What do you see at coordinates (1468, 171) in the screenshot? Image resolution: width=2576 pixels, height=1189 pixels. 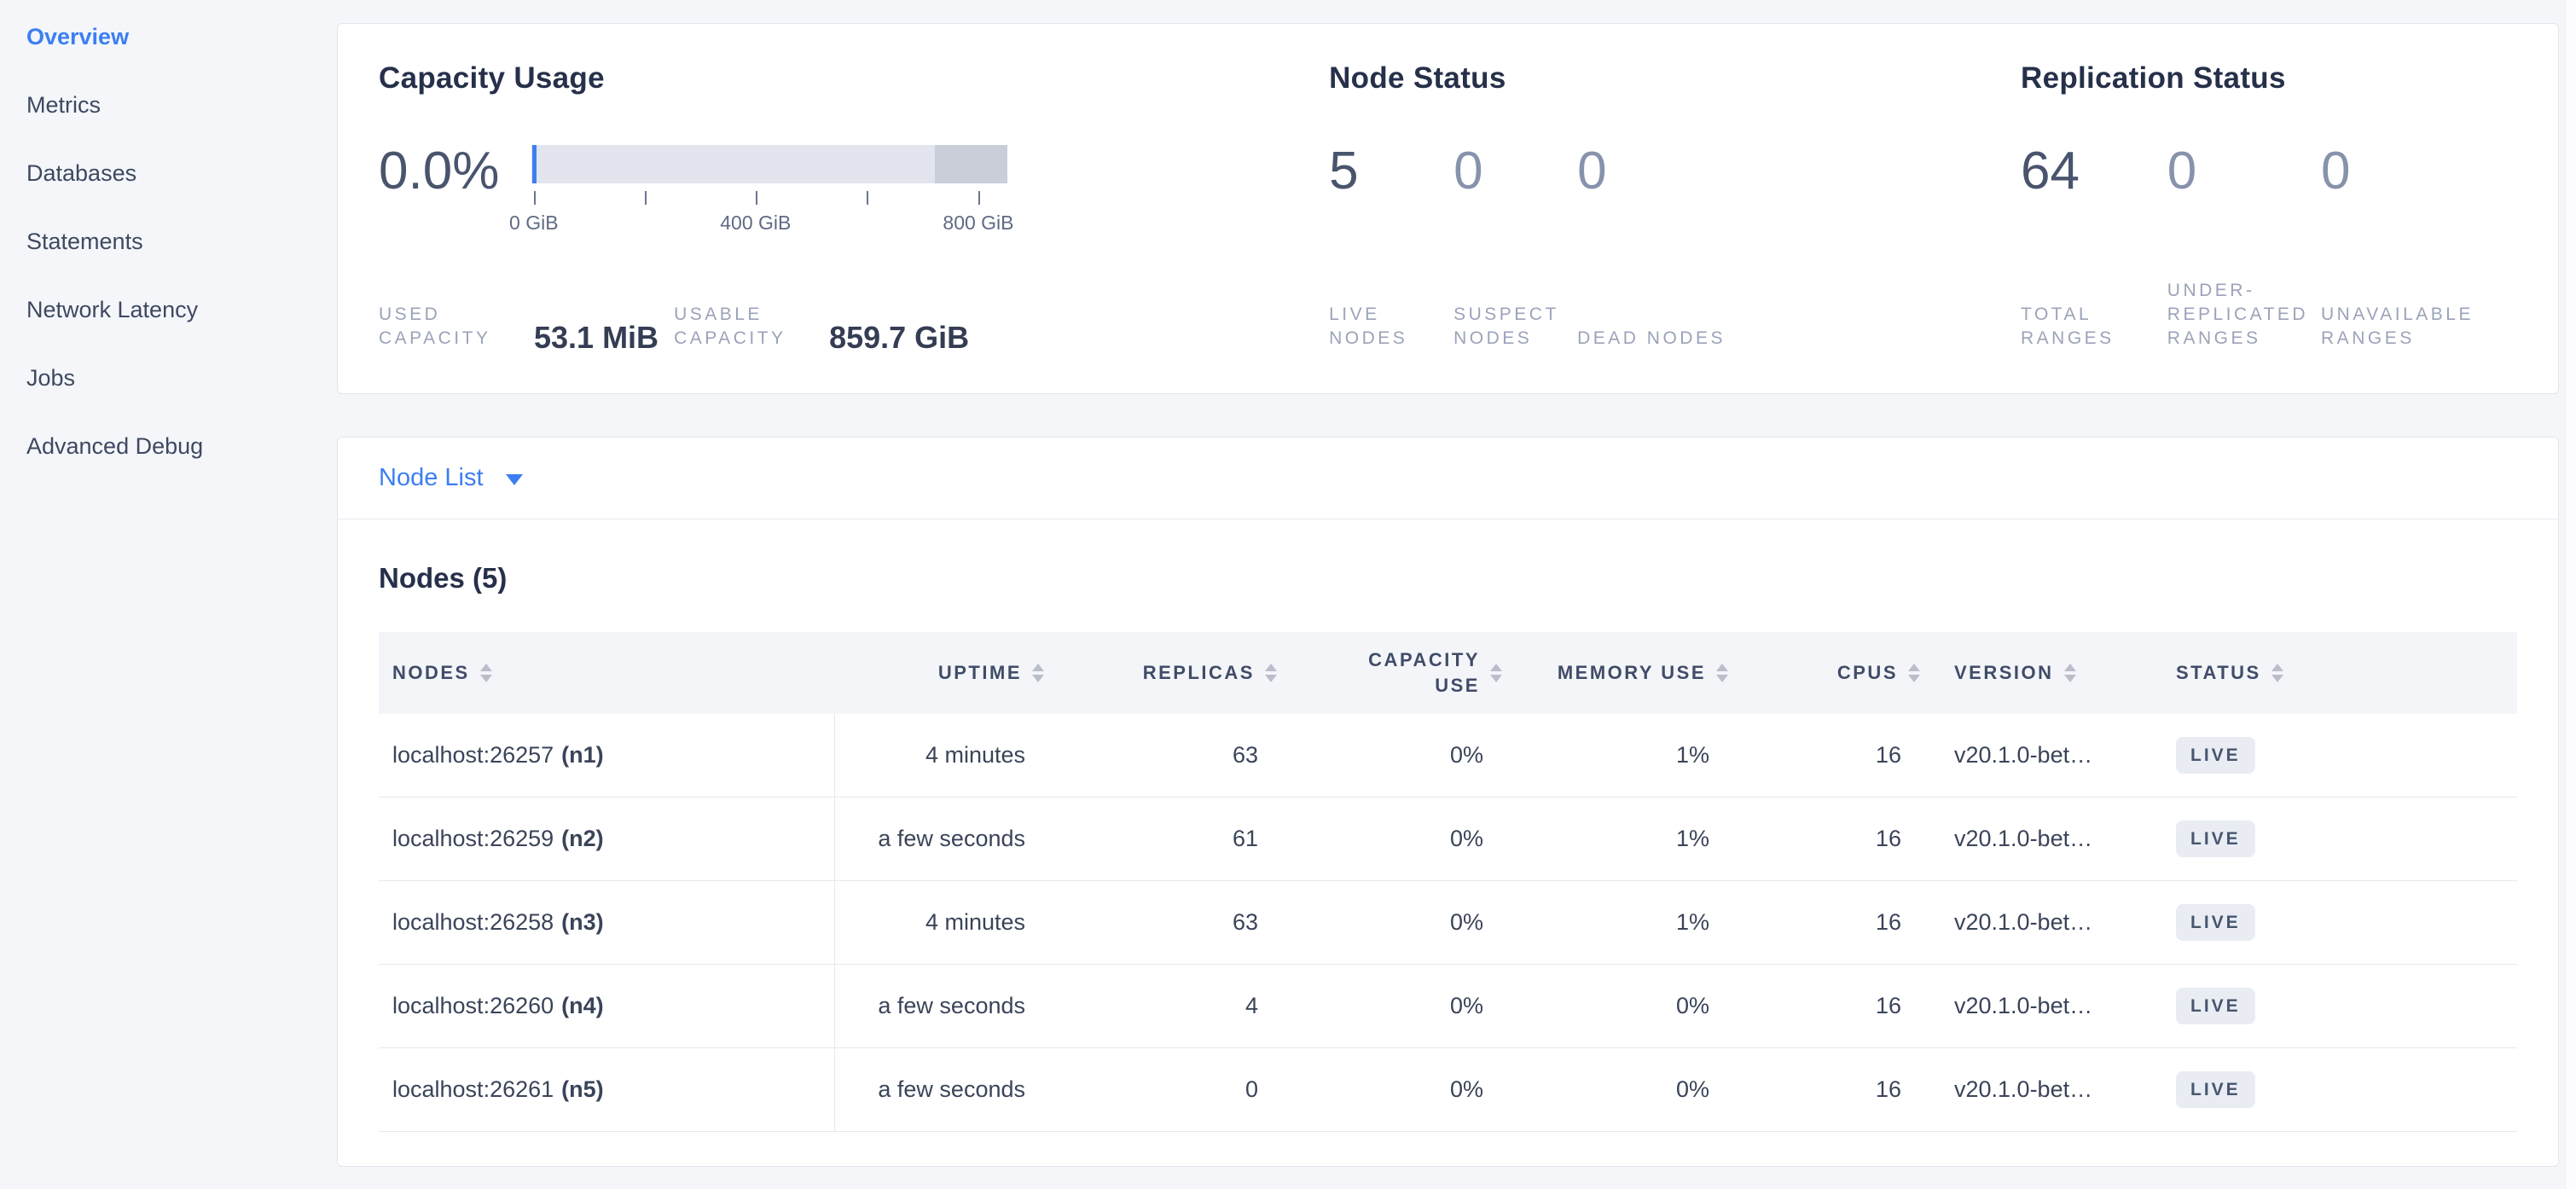 I see `suspect-nodes-count: 0` at bounding box center [1468, 171].